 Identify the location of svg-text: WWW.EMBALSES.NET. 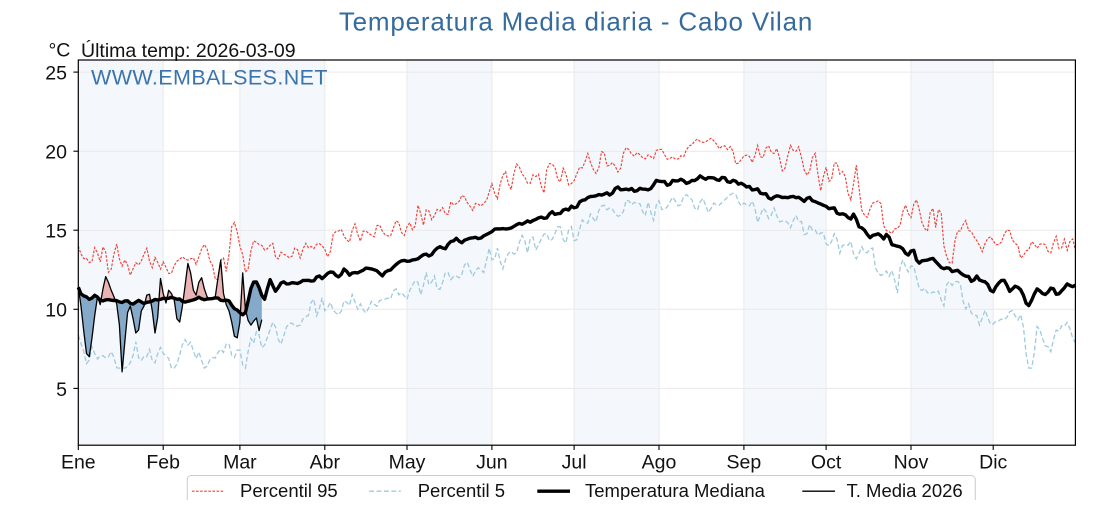
(209, 78).